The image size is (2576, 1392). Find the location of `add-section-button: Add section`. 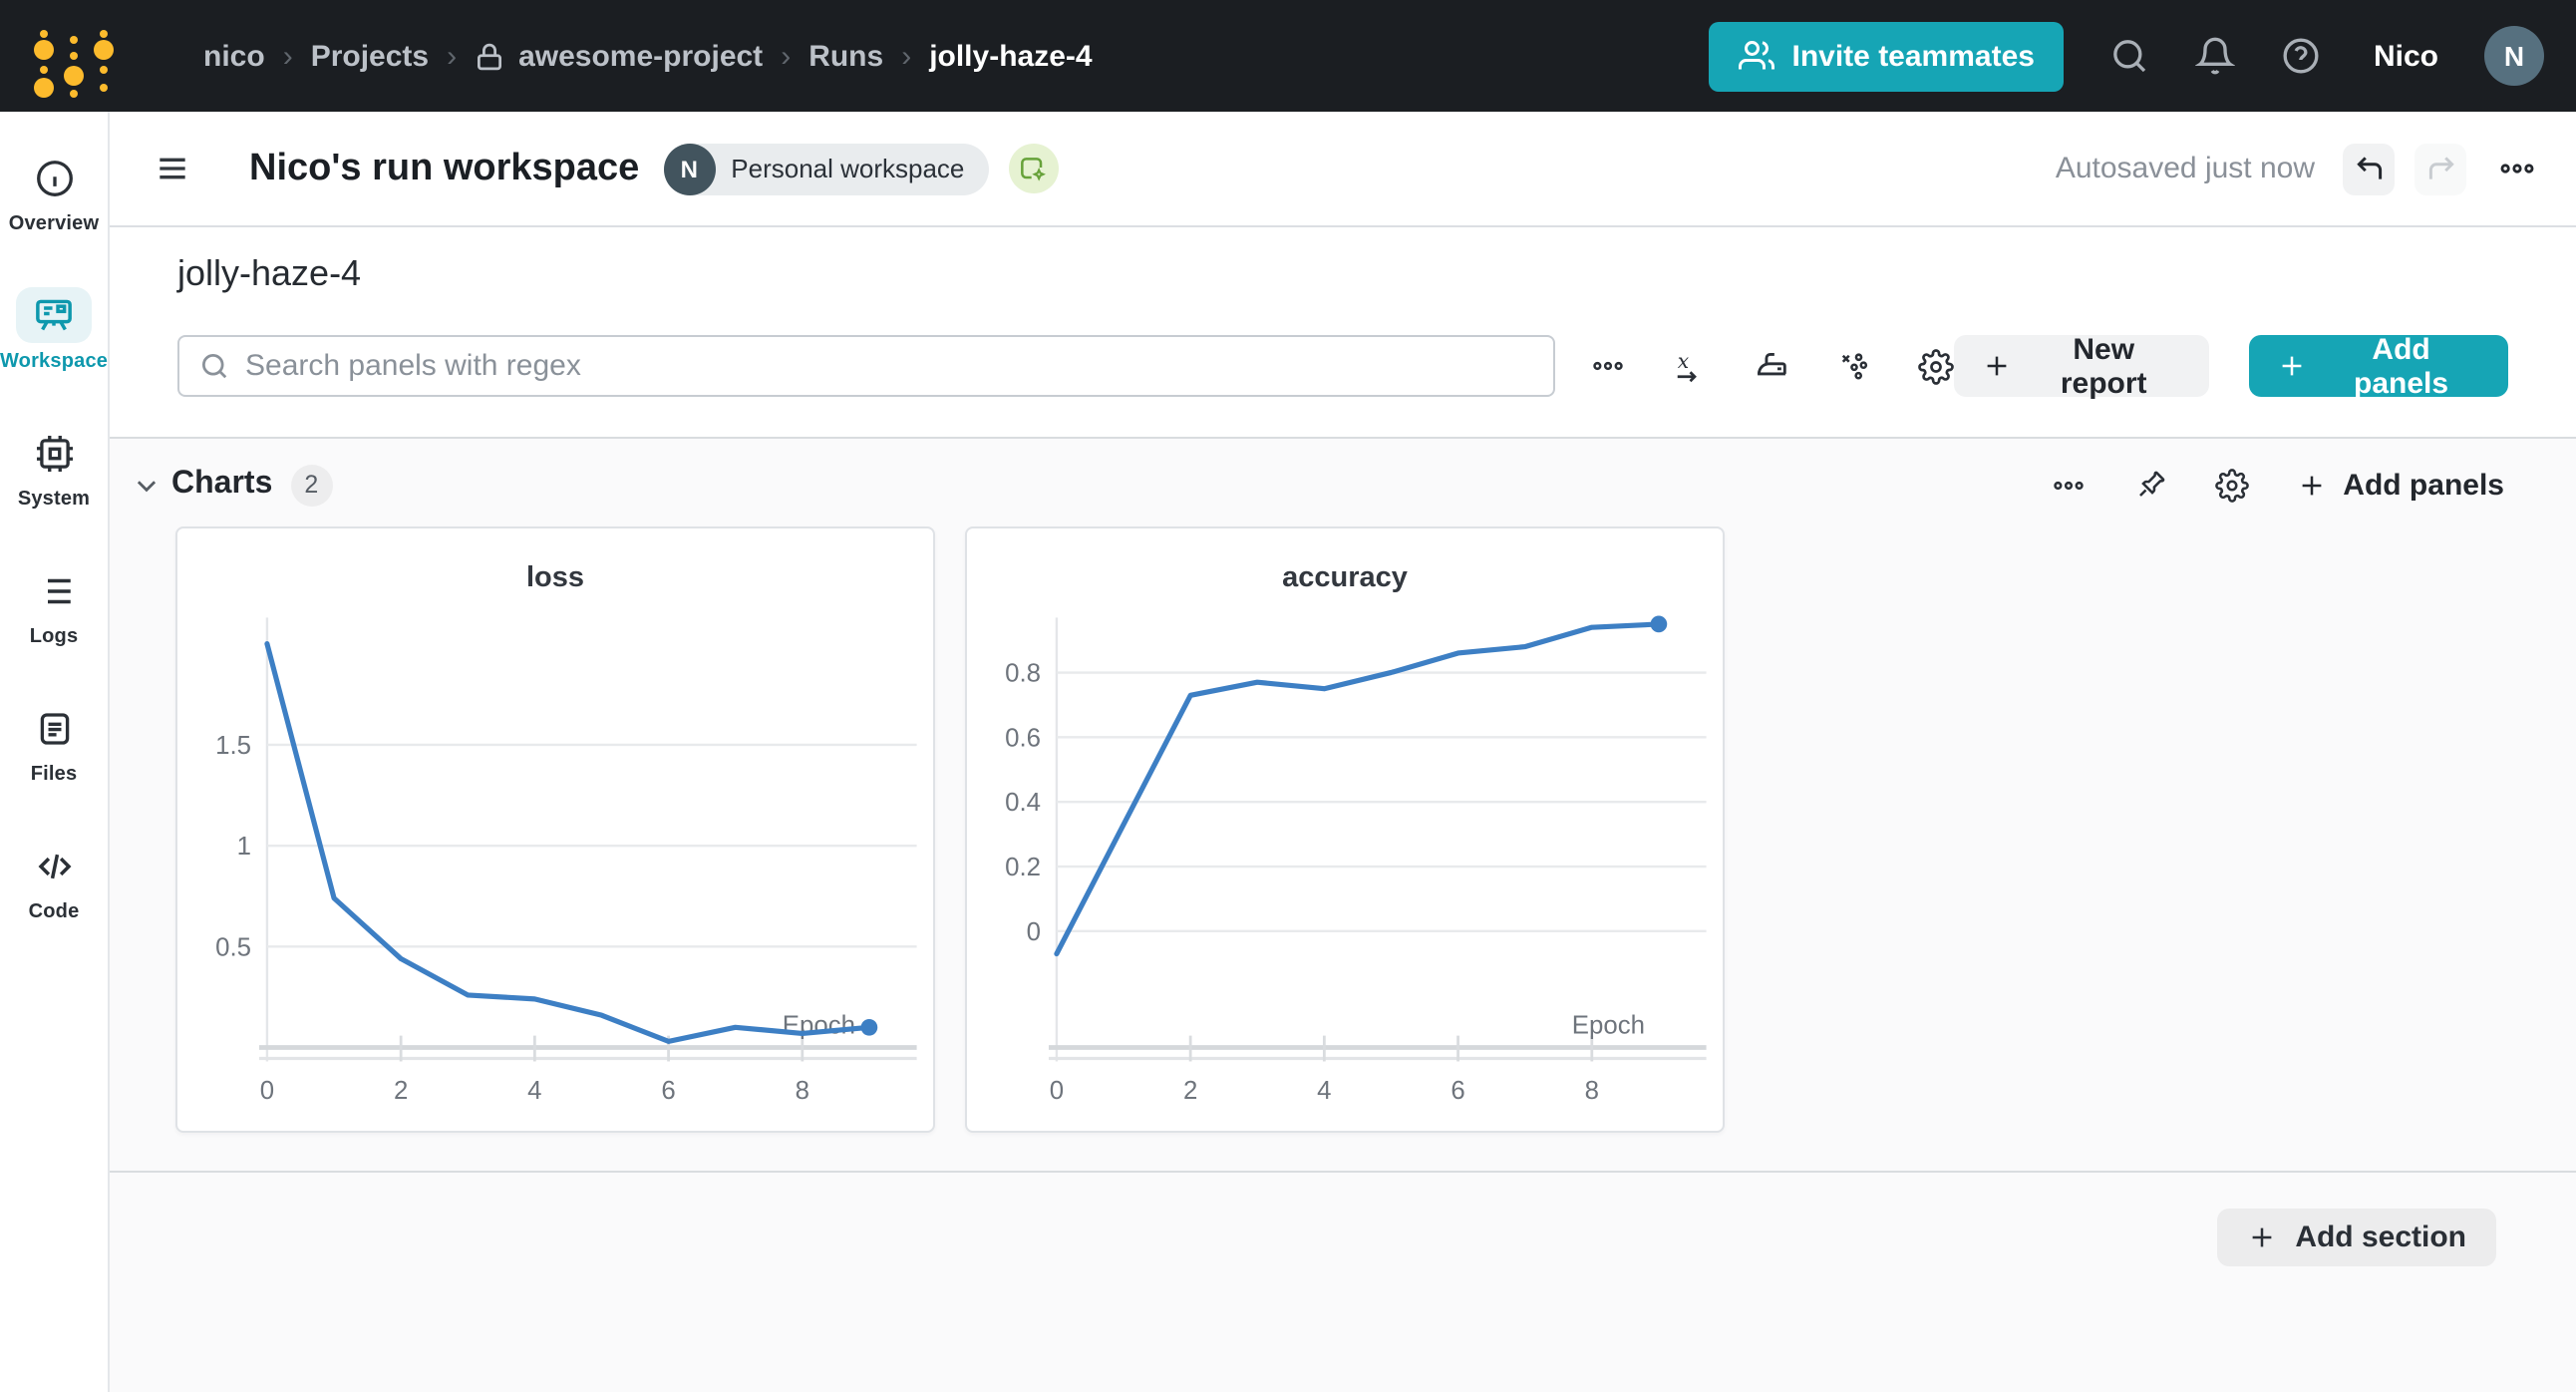

add-section-button: Add section is located at coordinates (2356, 1237).